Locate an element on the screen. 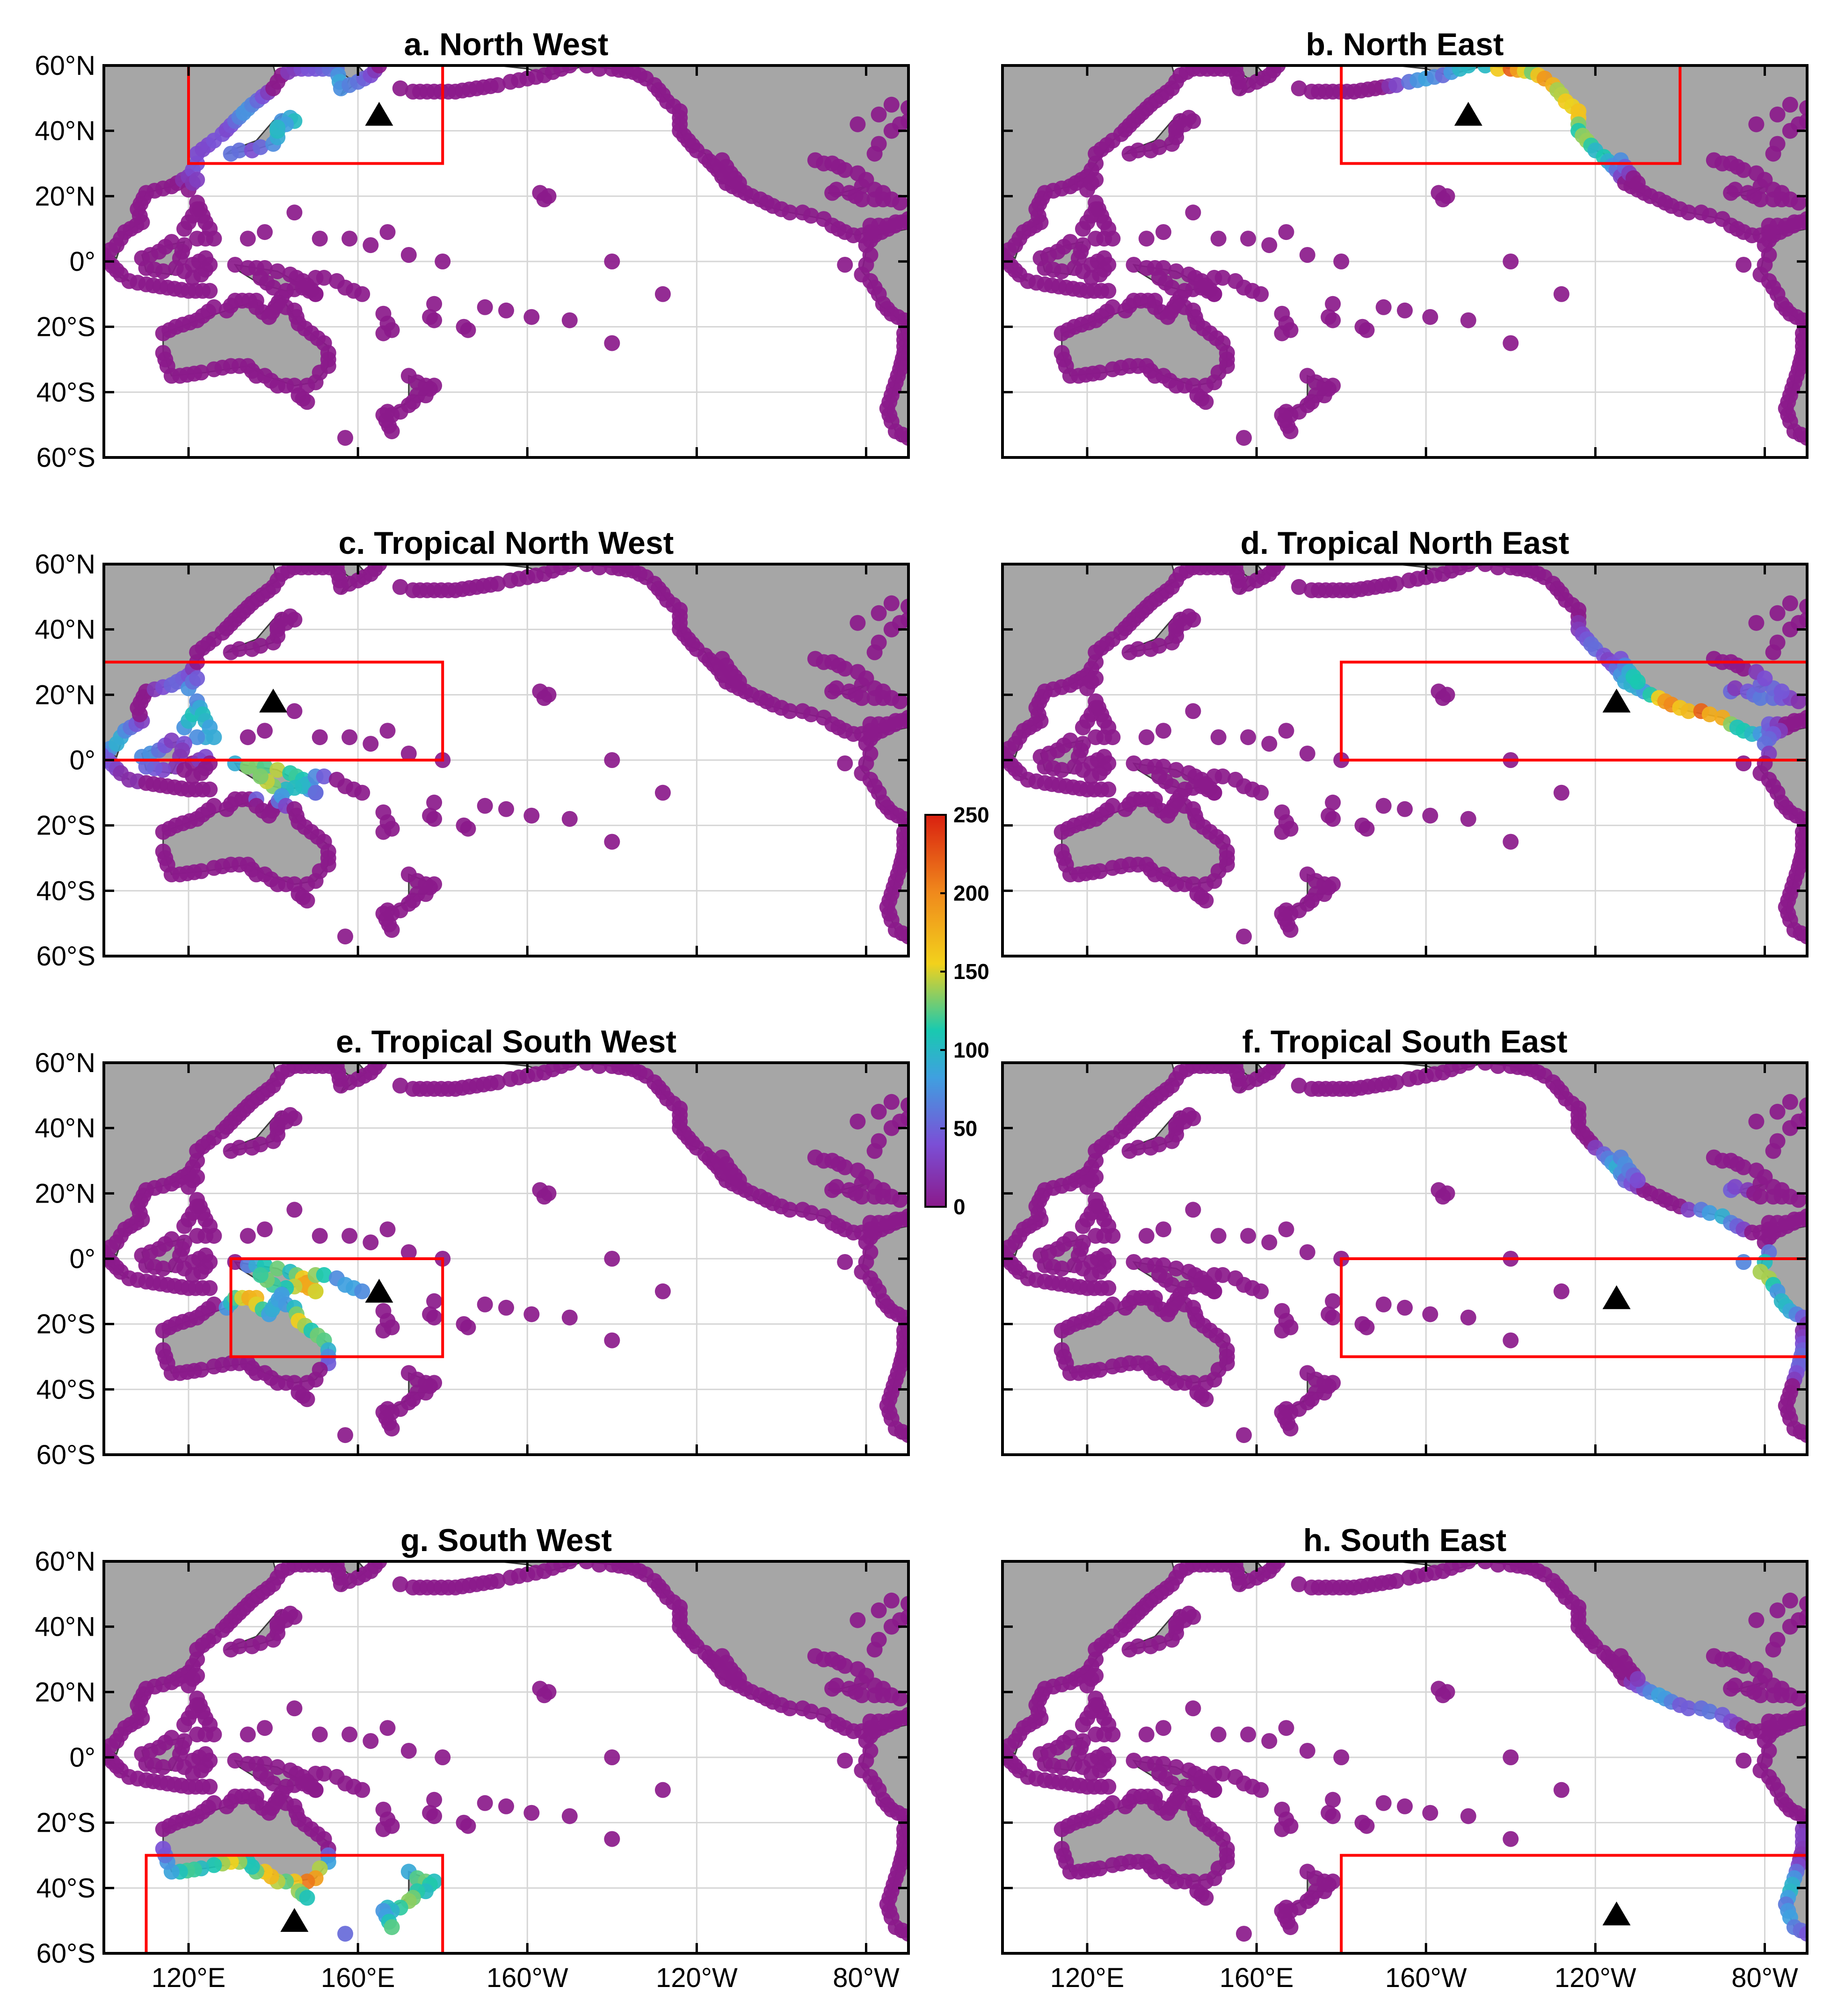 The image size is (1845, 2016). colorbar-tick-label: 150 is located at coordinates (971, 972).